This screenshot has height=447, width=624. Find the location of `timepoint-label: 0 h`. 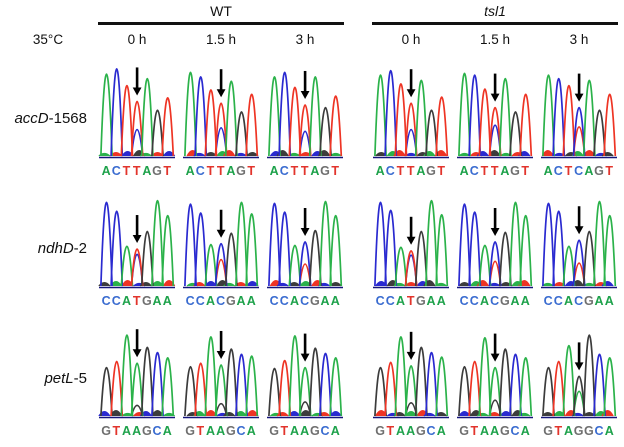

timepoint-label: 0 h is located at coordinates (137, 39).